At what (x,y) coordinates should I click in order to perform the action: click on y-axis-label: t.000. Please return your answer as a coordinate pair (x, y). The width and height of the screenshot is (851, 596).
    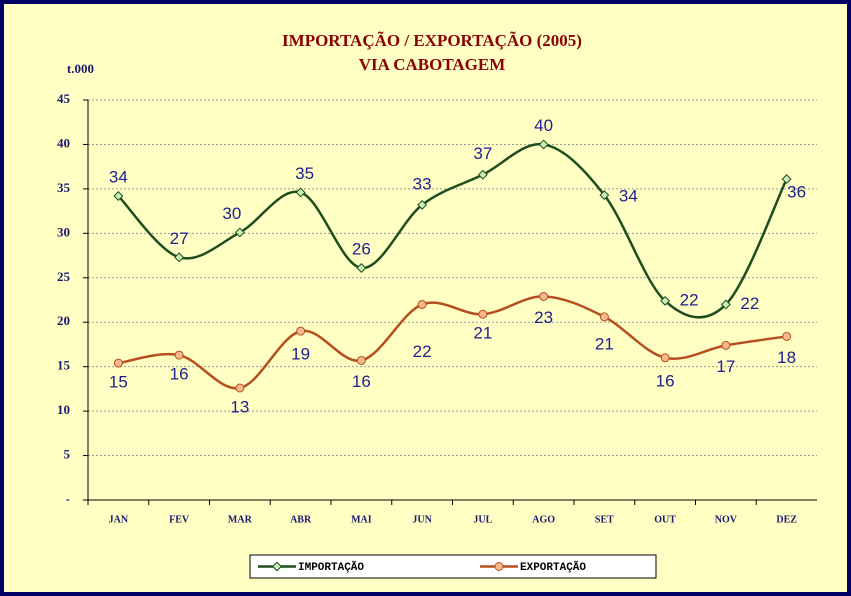
    Looking at the image, I should click on (80, 68).